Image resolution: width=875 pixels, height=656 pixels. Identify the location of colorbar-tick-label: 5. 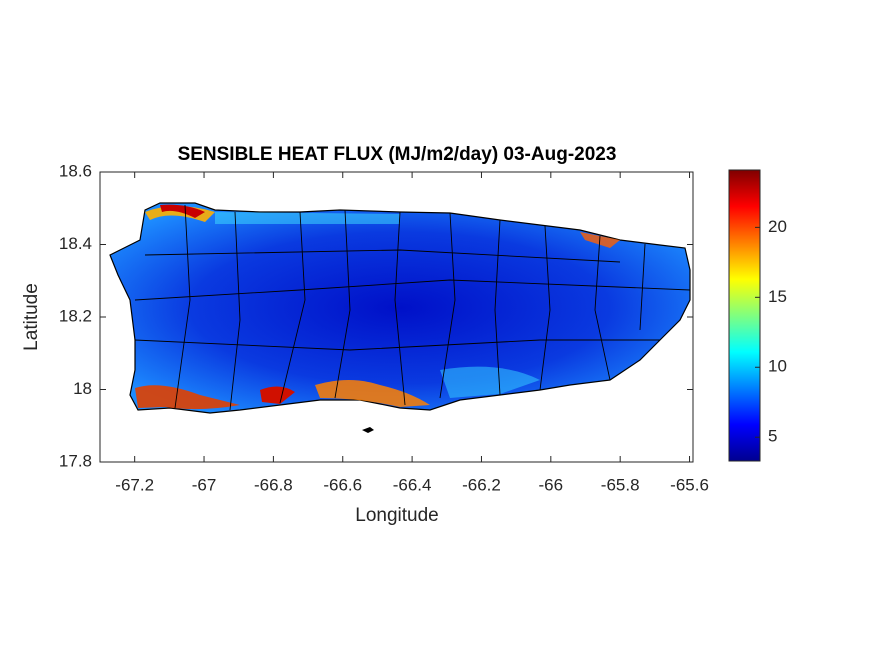
(772, 436).